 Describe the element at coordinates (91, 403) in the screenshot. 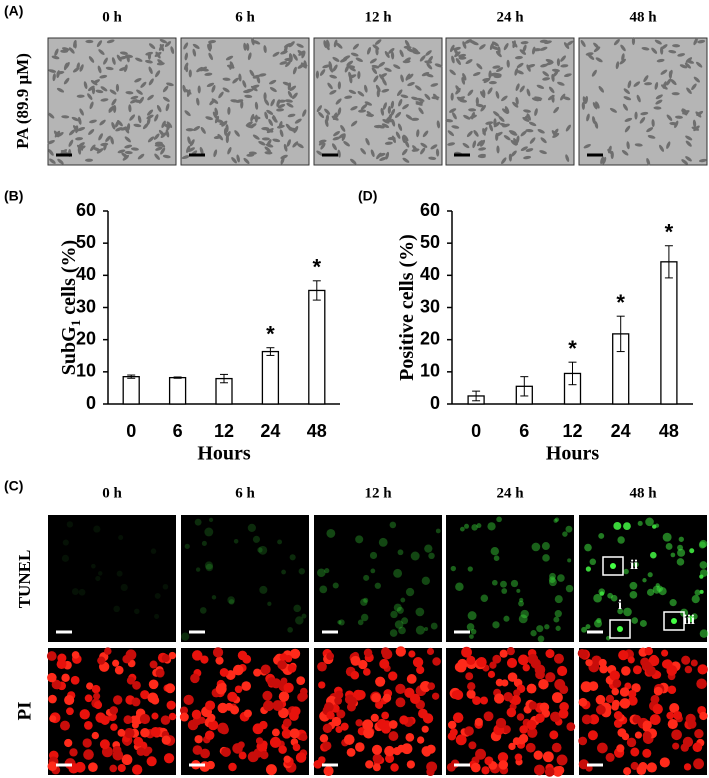

I see `y-tick-label: 0` at that location.